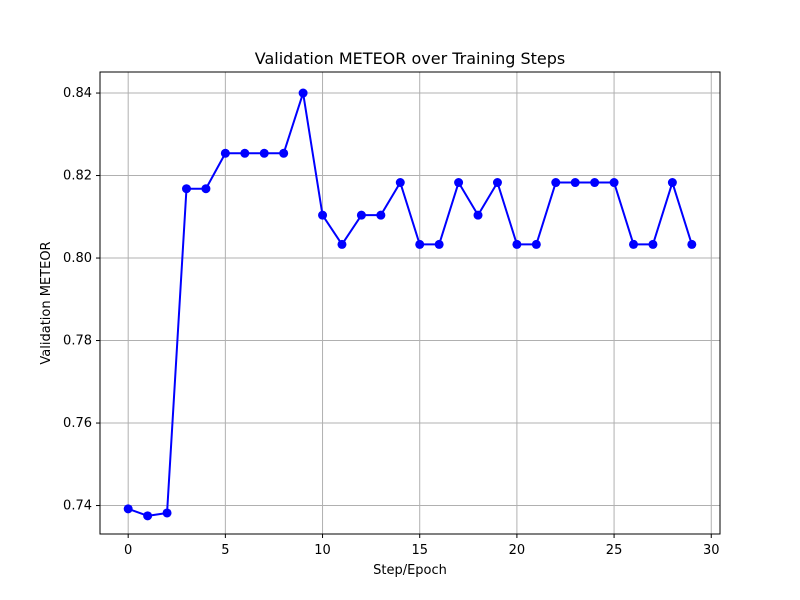  I want to click on x-tick-label: 15, so click(419, 550).